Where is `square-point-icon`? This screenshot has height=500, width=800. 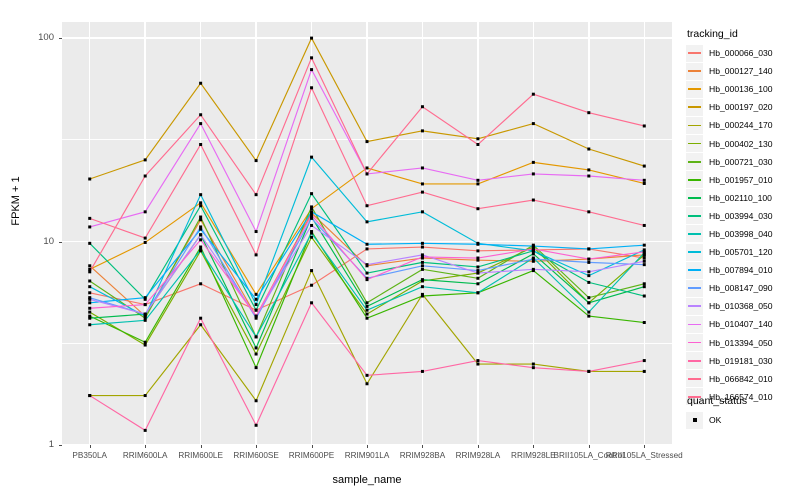
square-point-icon is located at coordinates (694, 420).